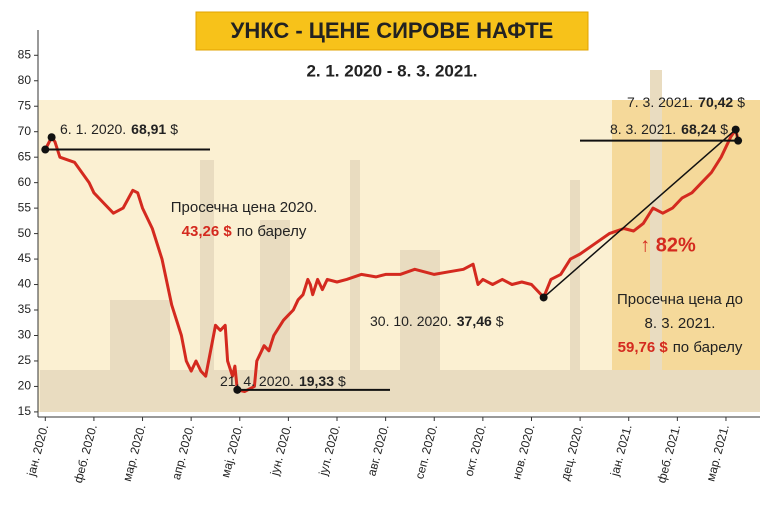 The image size is (770, 509). Describe the element at coordinates (148, 129) in the screenshot. I see `annotation-value: 68,91` at that location.